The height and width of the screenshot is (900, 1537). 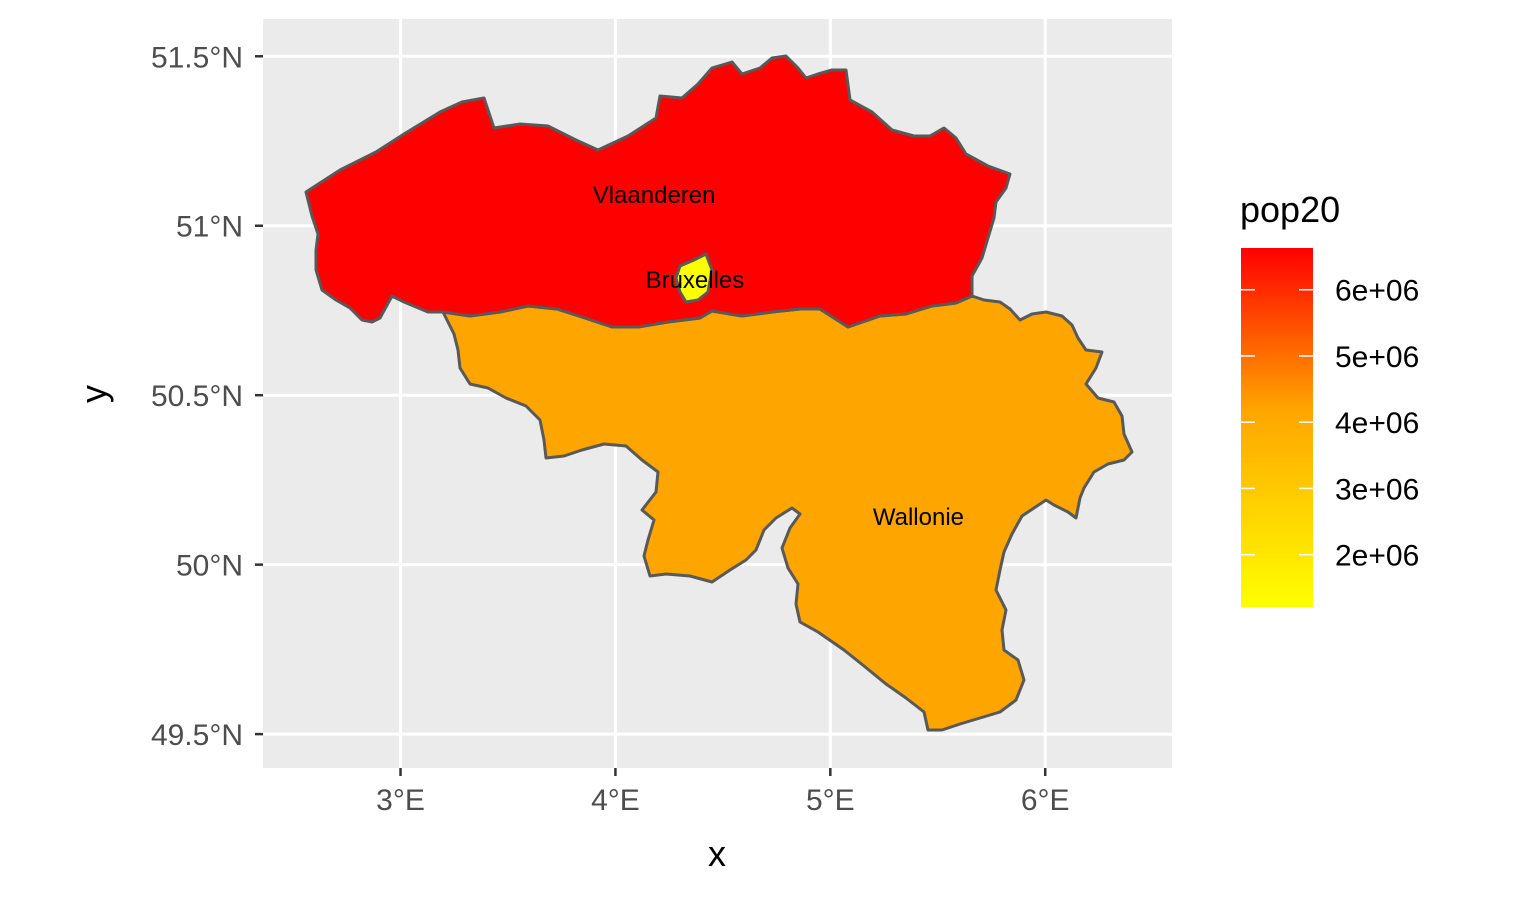 I want to click on x-tick-label: 5°E, so click(x=830, y=800).